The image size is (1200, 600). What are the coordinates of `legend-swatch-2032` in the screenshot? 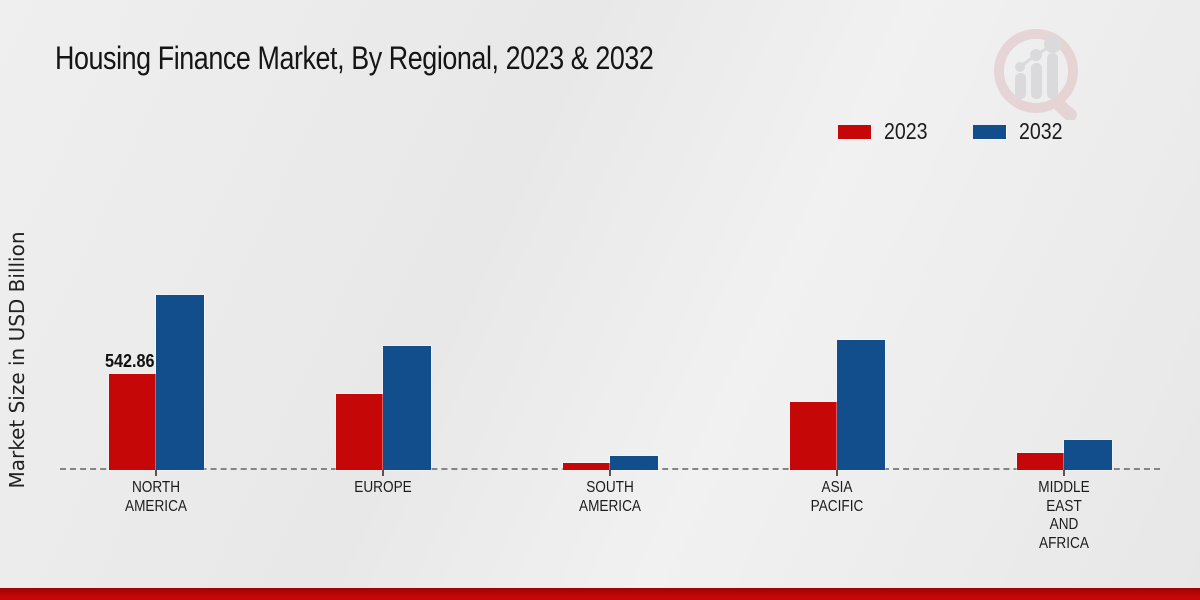 It's located at (990, 131).